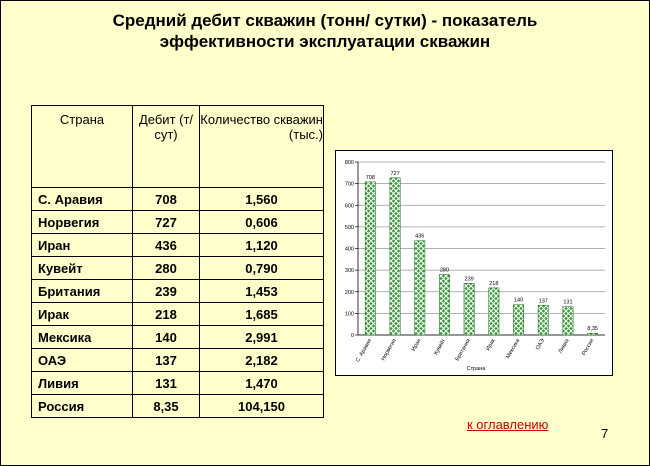 The image size is (650, 466). I want to click on table-row: Россия 8,35 104,150, so click(177, 406).